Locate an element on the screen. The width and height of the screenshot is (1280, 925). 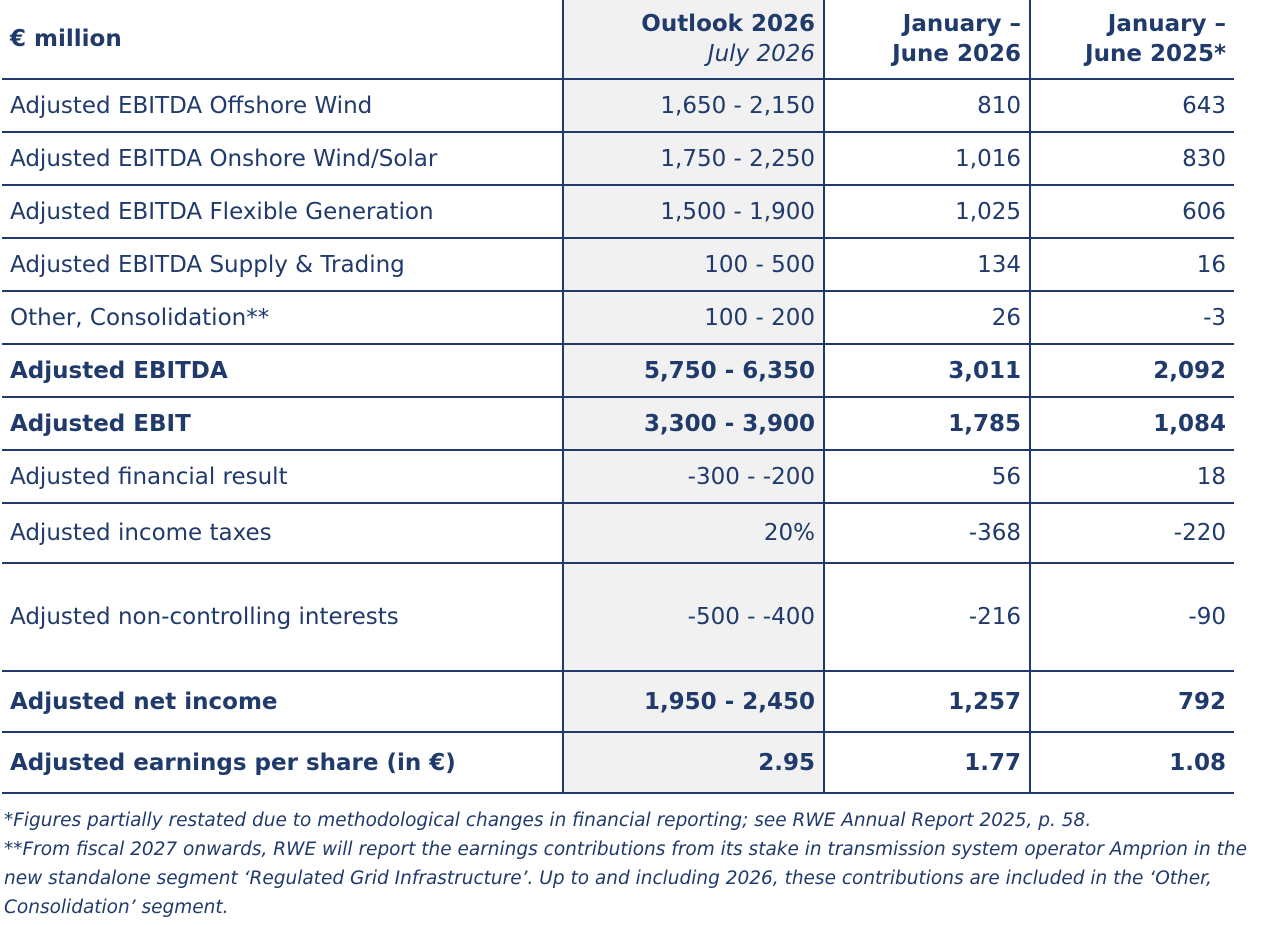
h1-2026-value: -368 is located at coordinates (927, 533).